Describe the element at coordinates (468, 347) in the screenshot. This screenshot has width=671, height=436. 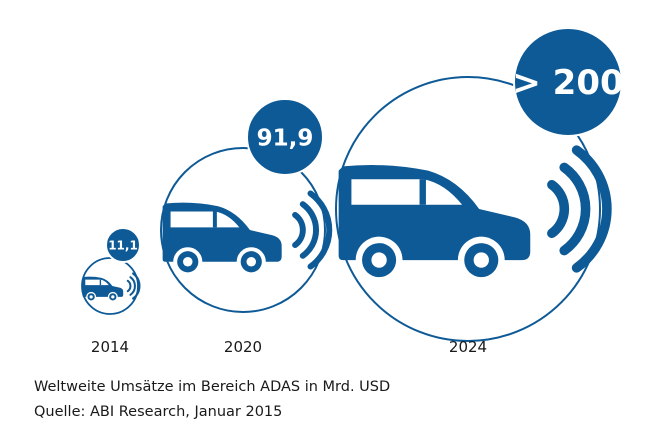
I see `year-2024-label: 2024` at that location.